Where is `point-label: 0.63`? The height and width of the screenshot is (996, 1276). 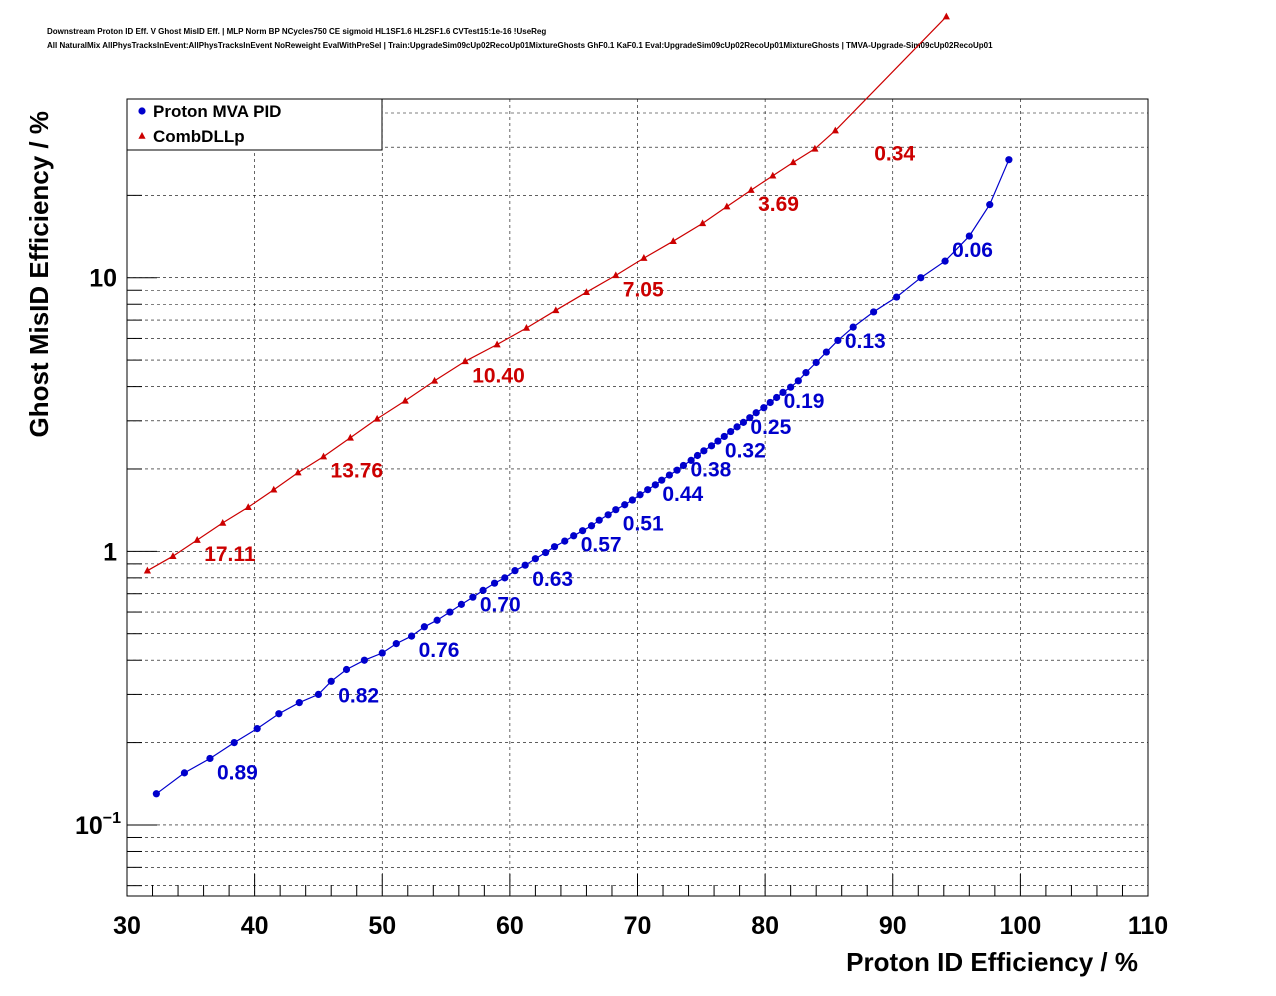
point-label: 0.63 is located at coordinates (552, 579).